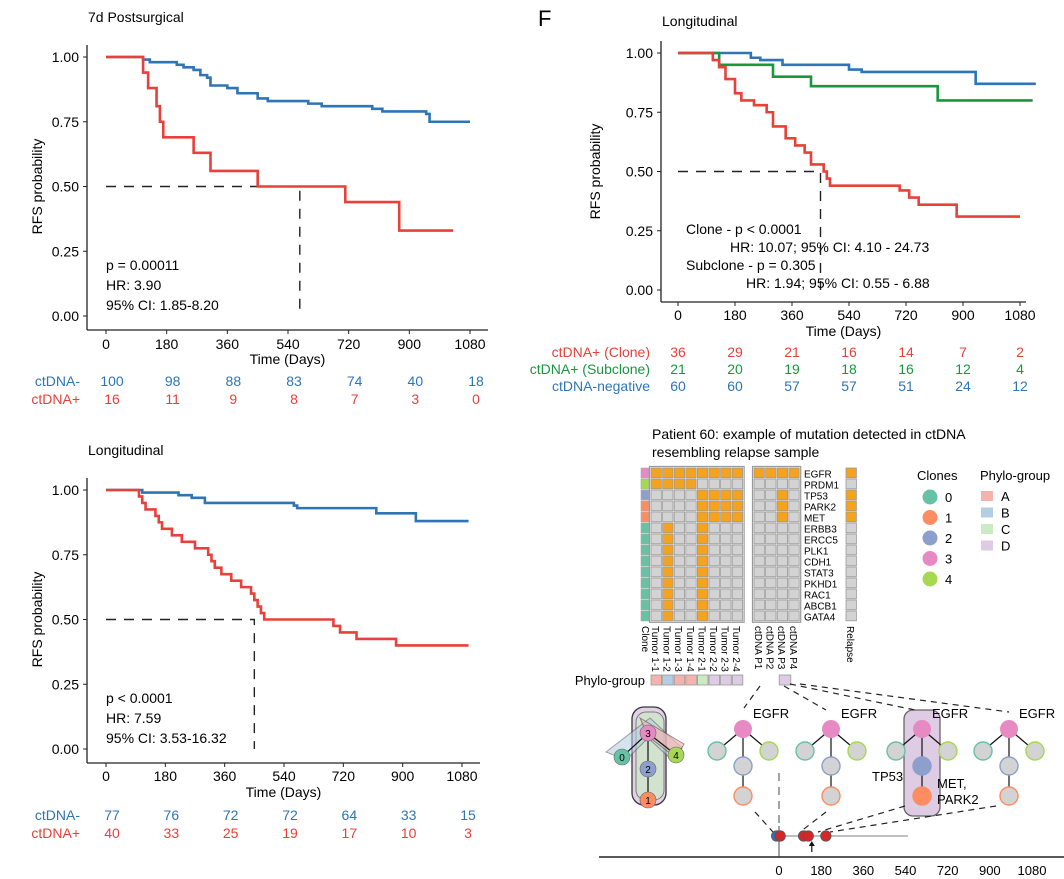  What do you see at coordinates (172, 399) in the screenshot?
I see `risk-table-value: 11` at bounding box center [172, 399].